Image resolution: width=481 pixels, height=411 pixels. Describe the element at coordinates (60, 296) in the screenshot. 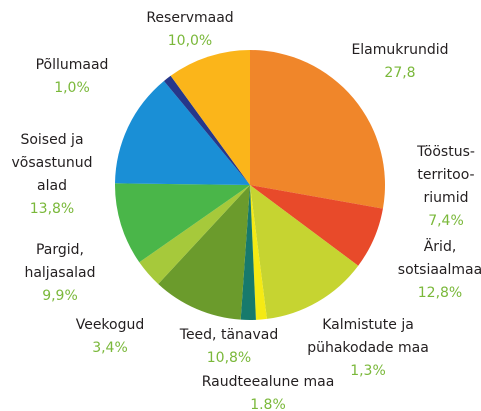

I see `value-label: 9,9%` at that location.